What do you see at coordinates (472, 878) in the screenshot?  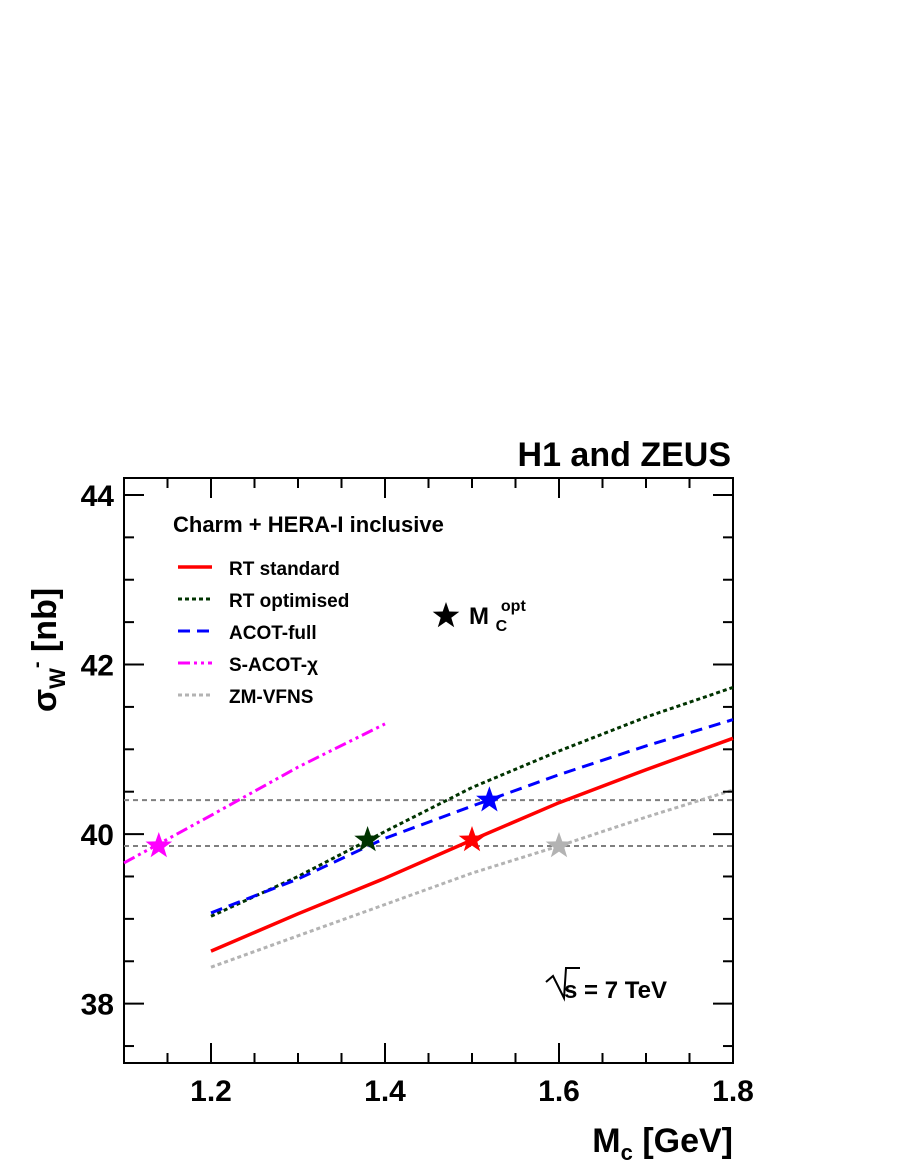 I see `series-line-zm-vfns` at bounding box center [472, 878].